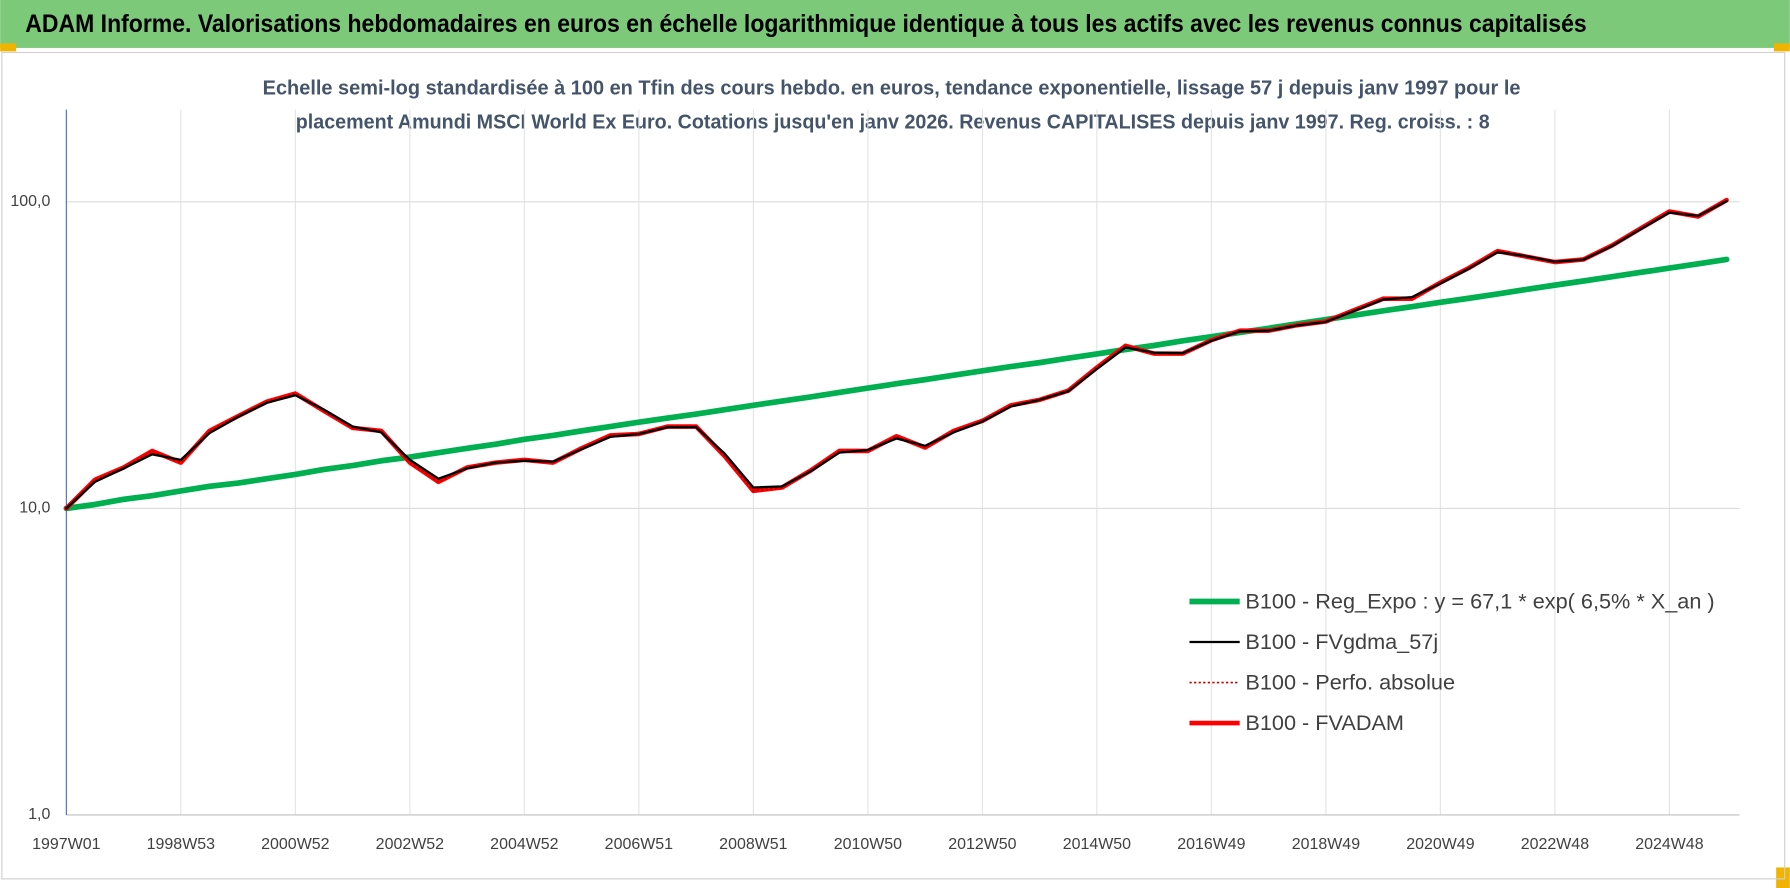 The image size is (1790, 888). Describe the element at coordinates (34, 508) in the screenshot. I see `y-tick-label: 10,0` at that location.